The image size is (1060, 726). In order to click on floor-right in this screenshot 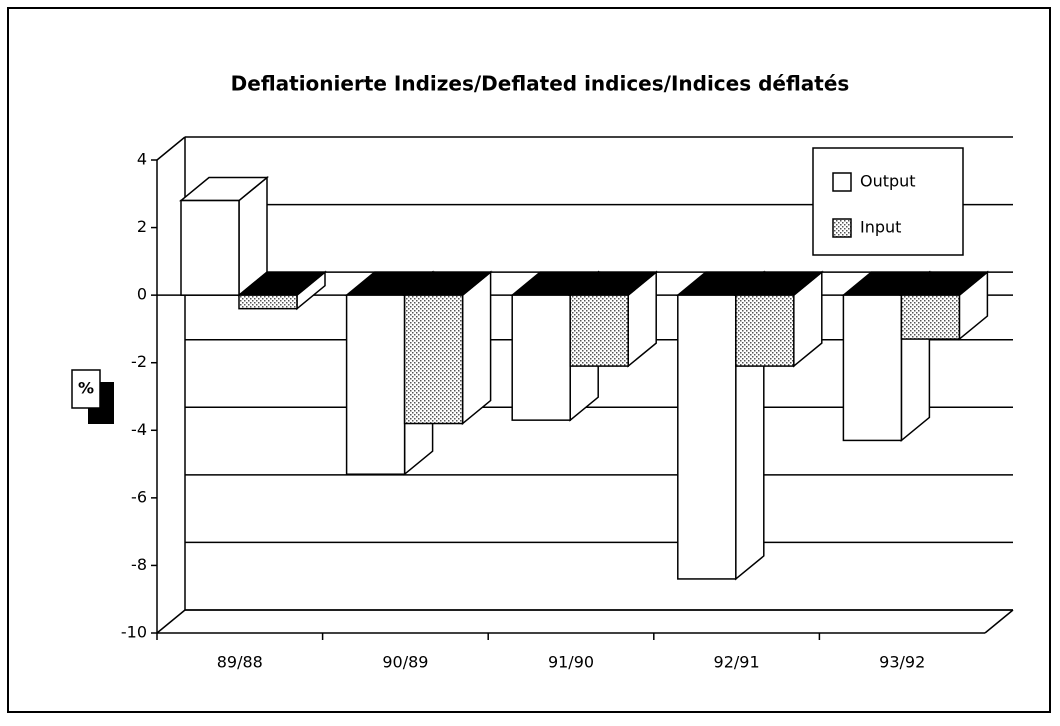, I will do `click(999, 621)`.